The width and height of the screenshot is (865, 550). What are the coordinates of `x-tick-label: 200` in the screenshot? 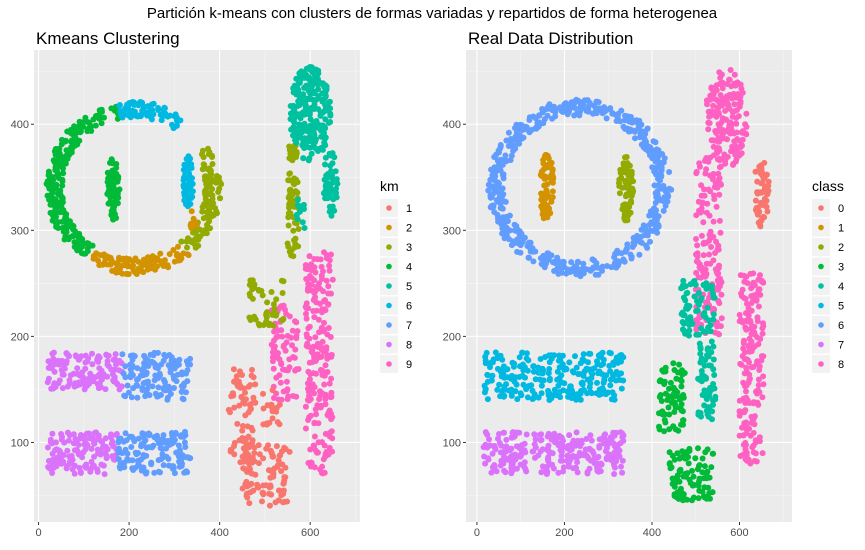 It's located at (129, 533).